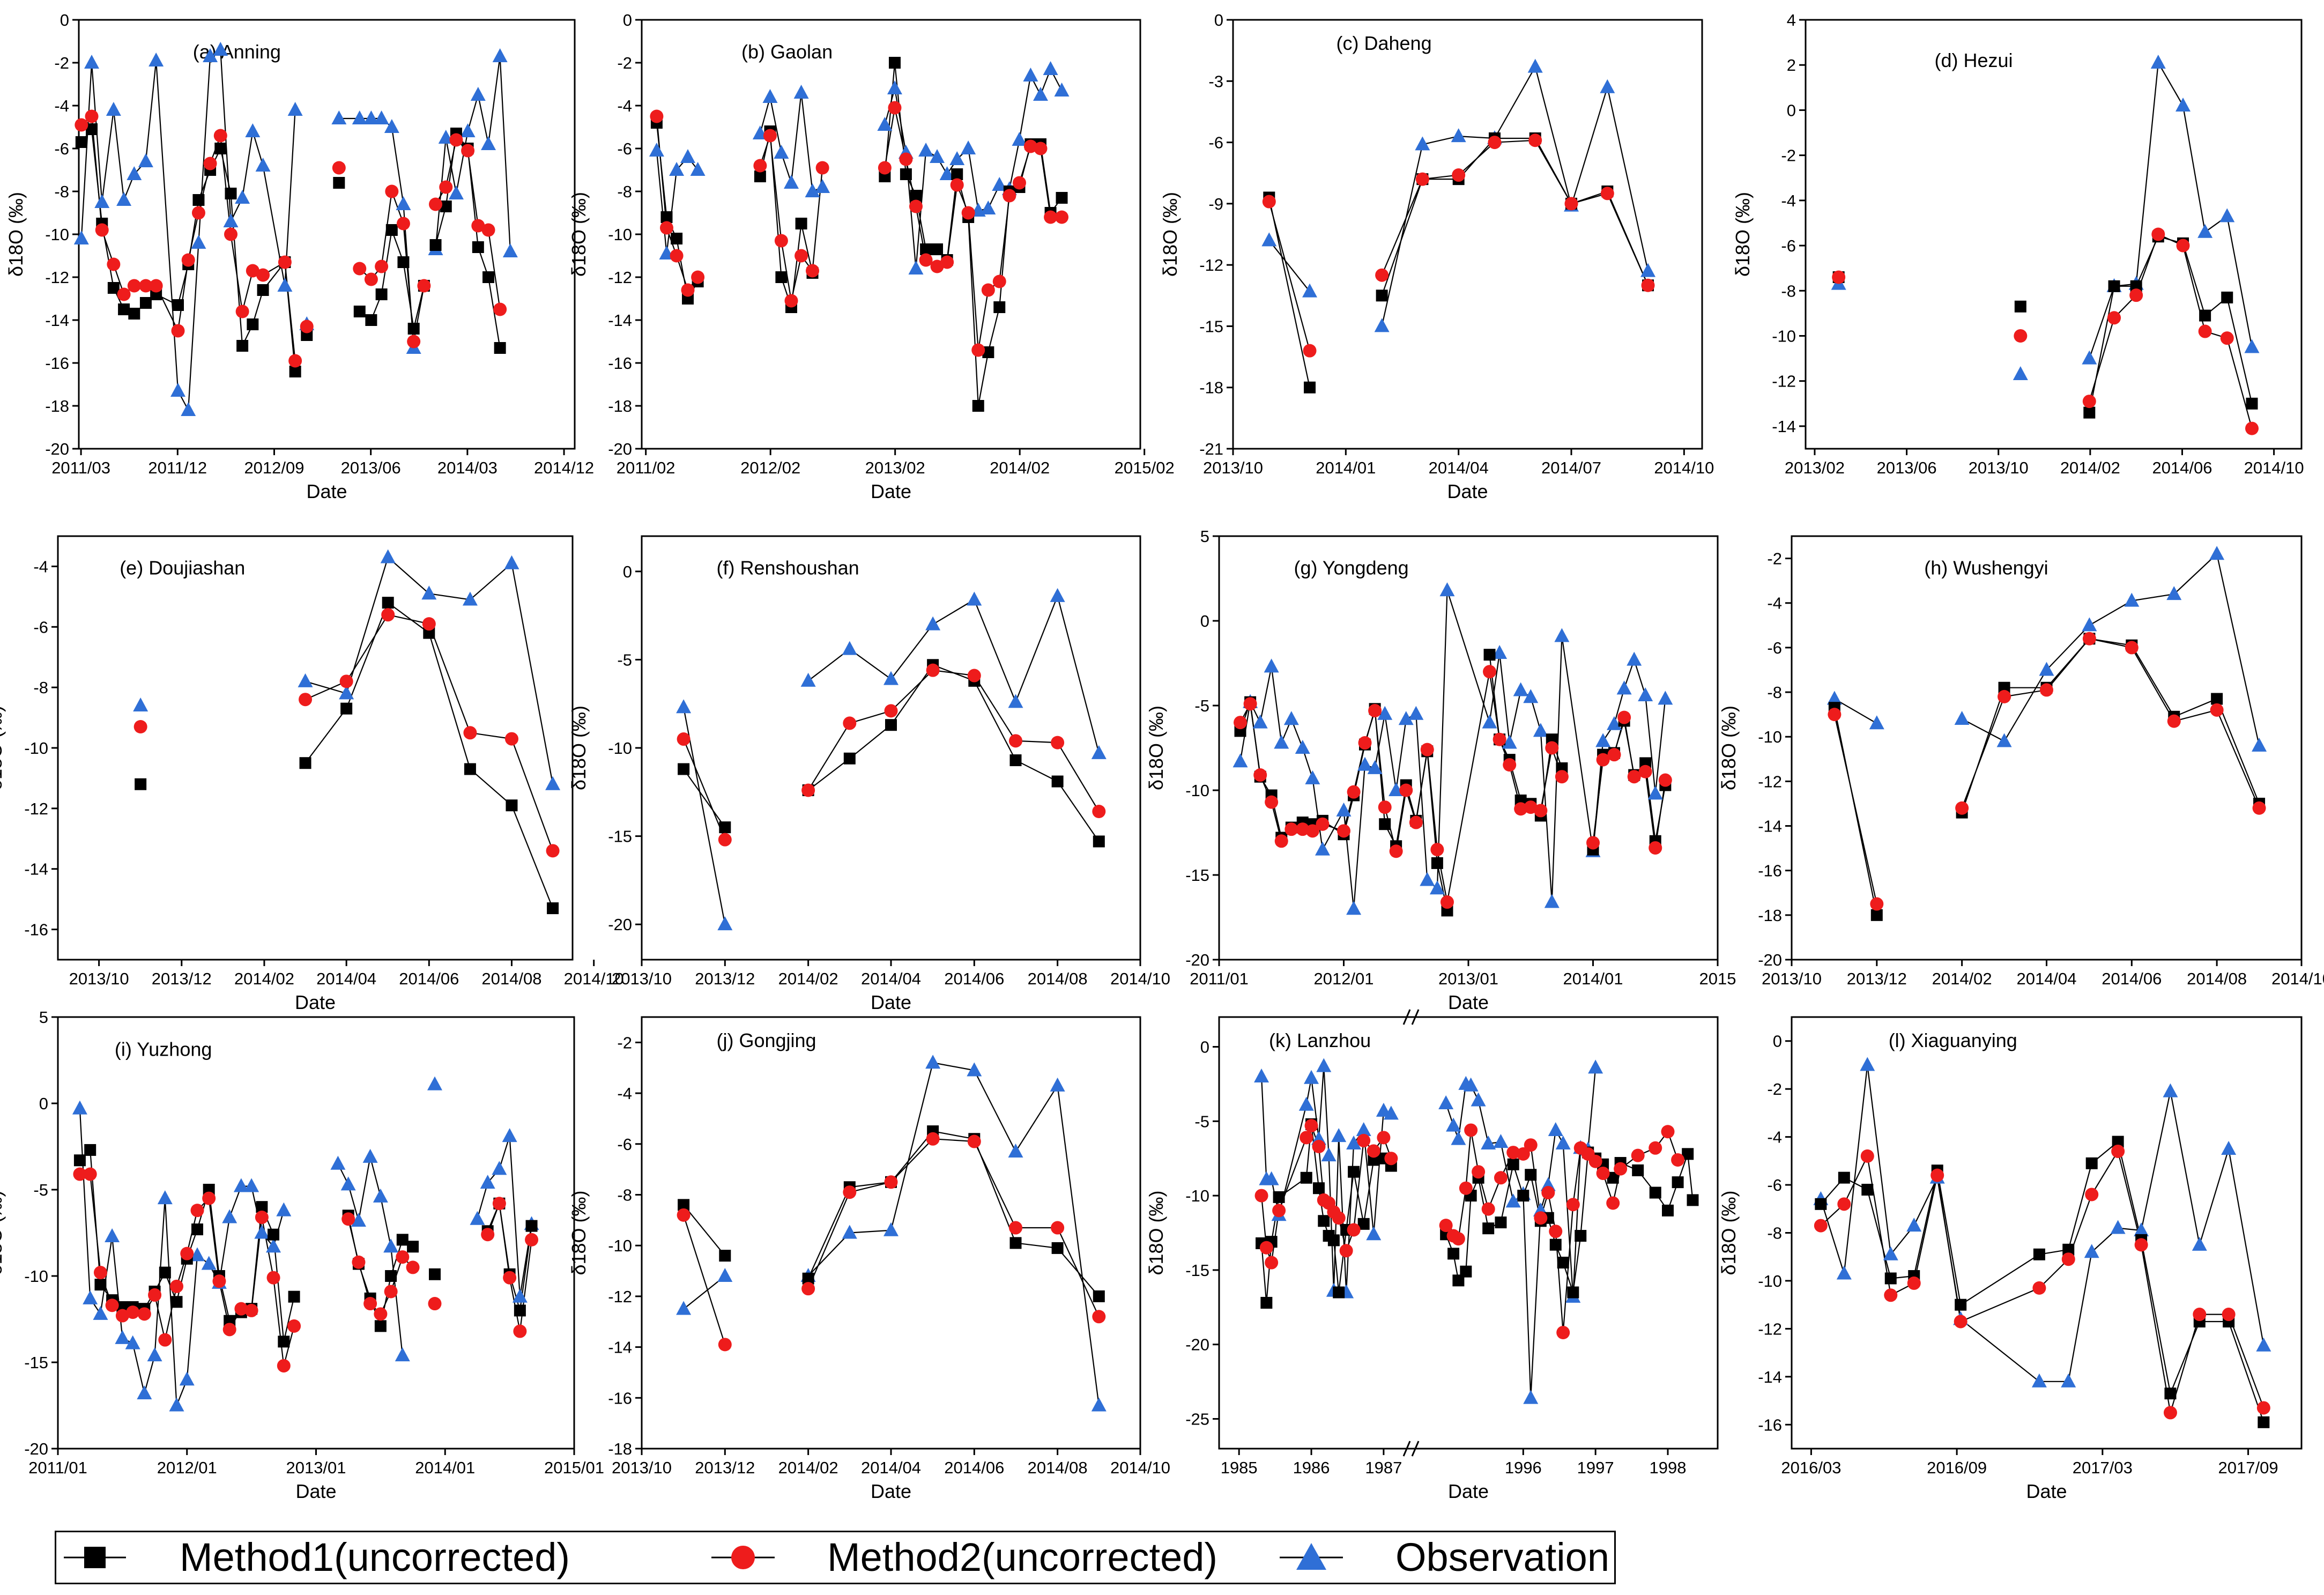 The height and width of the screenshot is (1595, 2324). What do you see at coordinates (703, 1556) in the screenshot?
I see `legend-symbols` at bounding box center [703, 1556].